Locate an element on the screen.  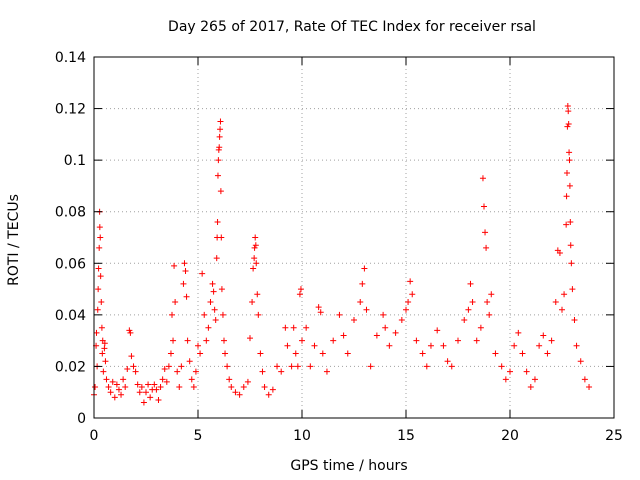
y-tick-label: 0.02 is located at coordinates (70, 367).